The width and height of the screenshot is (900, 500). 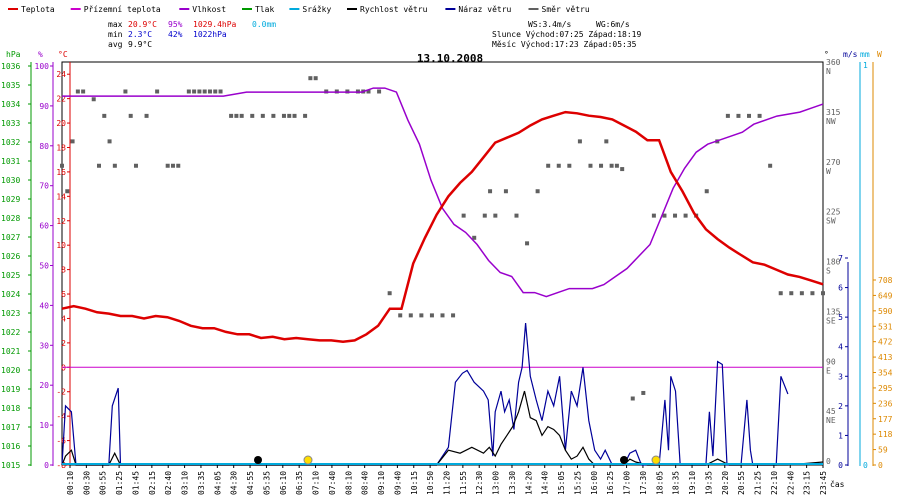 I want to click on stat-min-temp: 2.3°C, so click(x=140, y=34).